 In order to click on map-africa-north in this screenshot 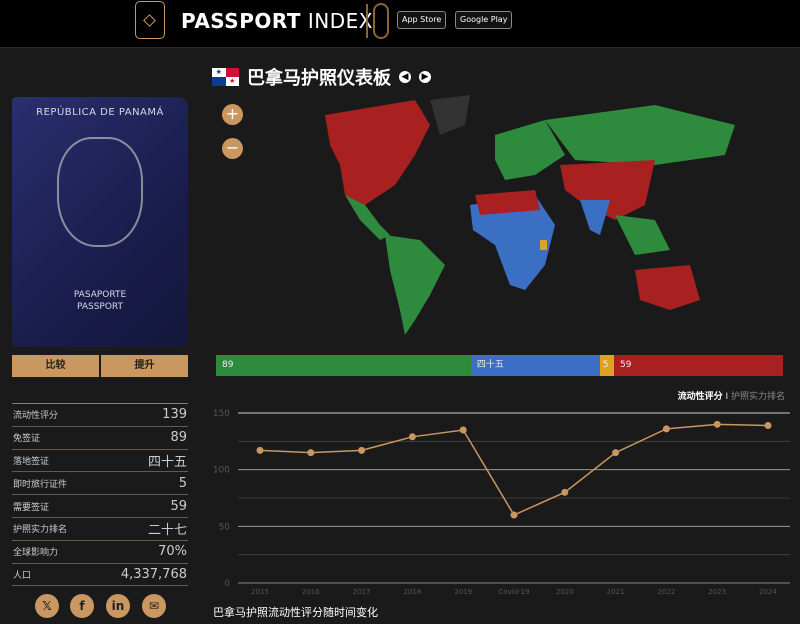, I will do `click(507, 202)`.